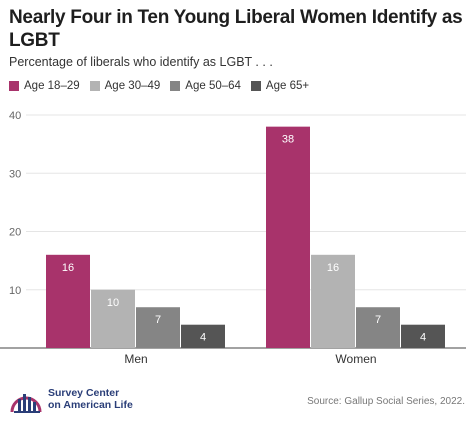 The width and height of the screenshot is (474, 430). I want to click on legend: Age 18–29 Age 30–49 Age 50–64 Age 65+, so click(164, 86).